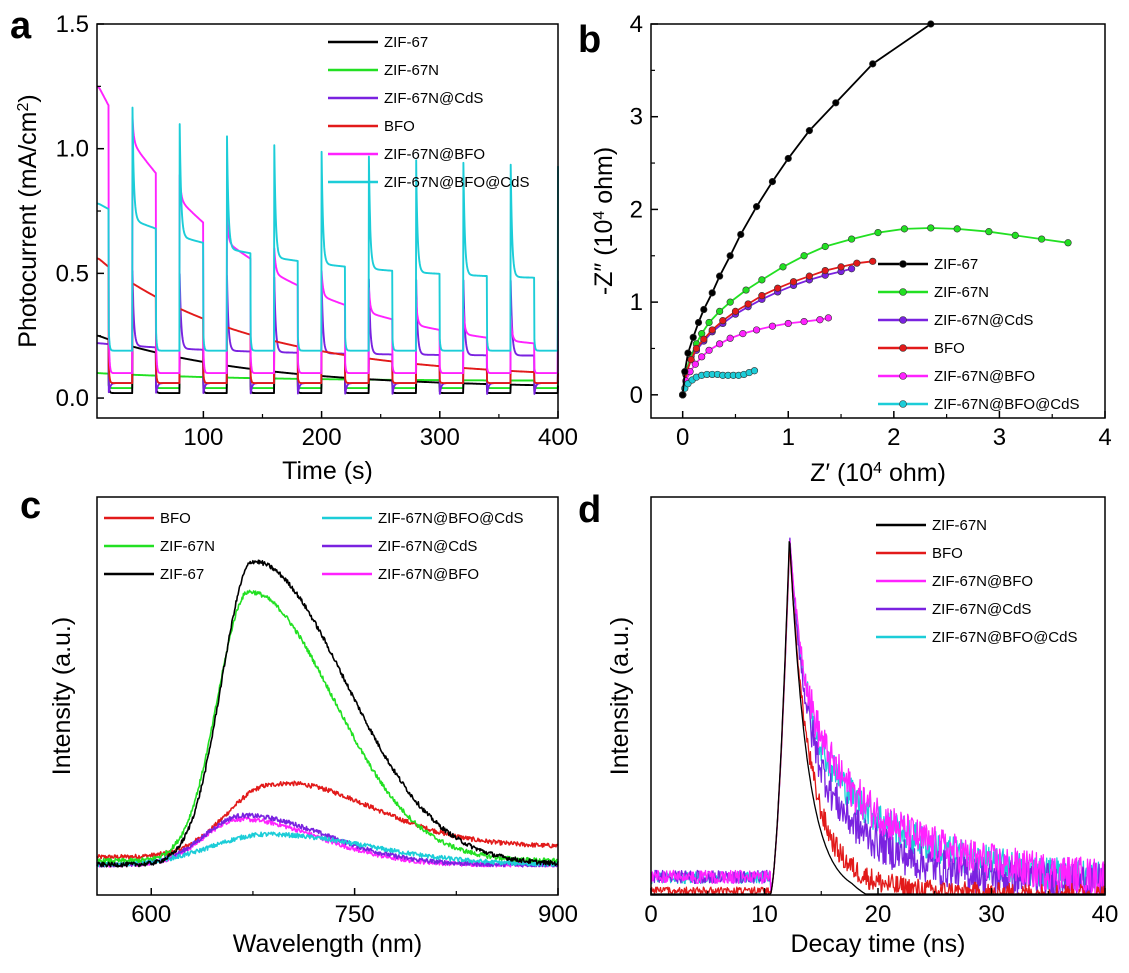  What do you see at coordinates (28, 230) in the screenshot?
I see `label-part: Photocurrent (mA/cm` at bounding box center [28, 230].